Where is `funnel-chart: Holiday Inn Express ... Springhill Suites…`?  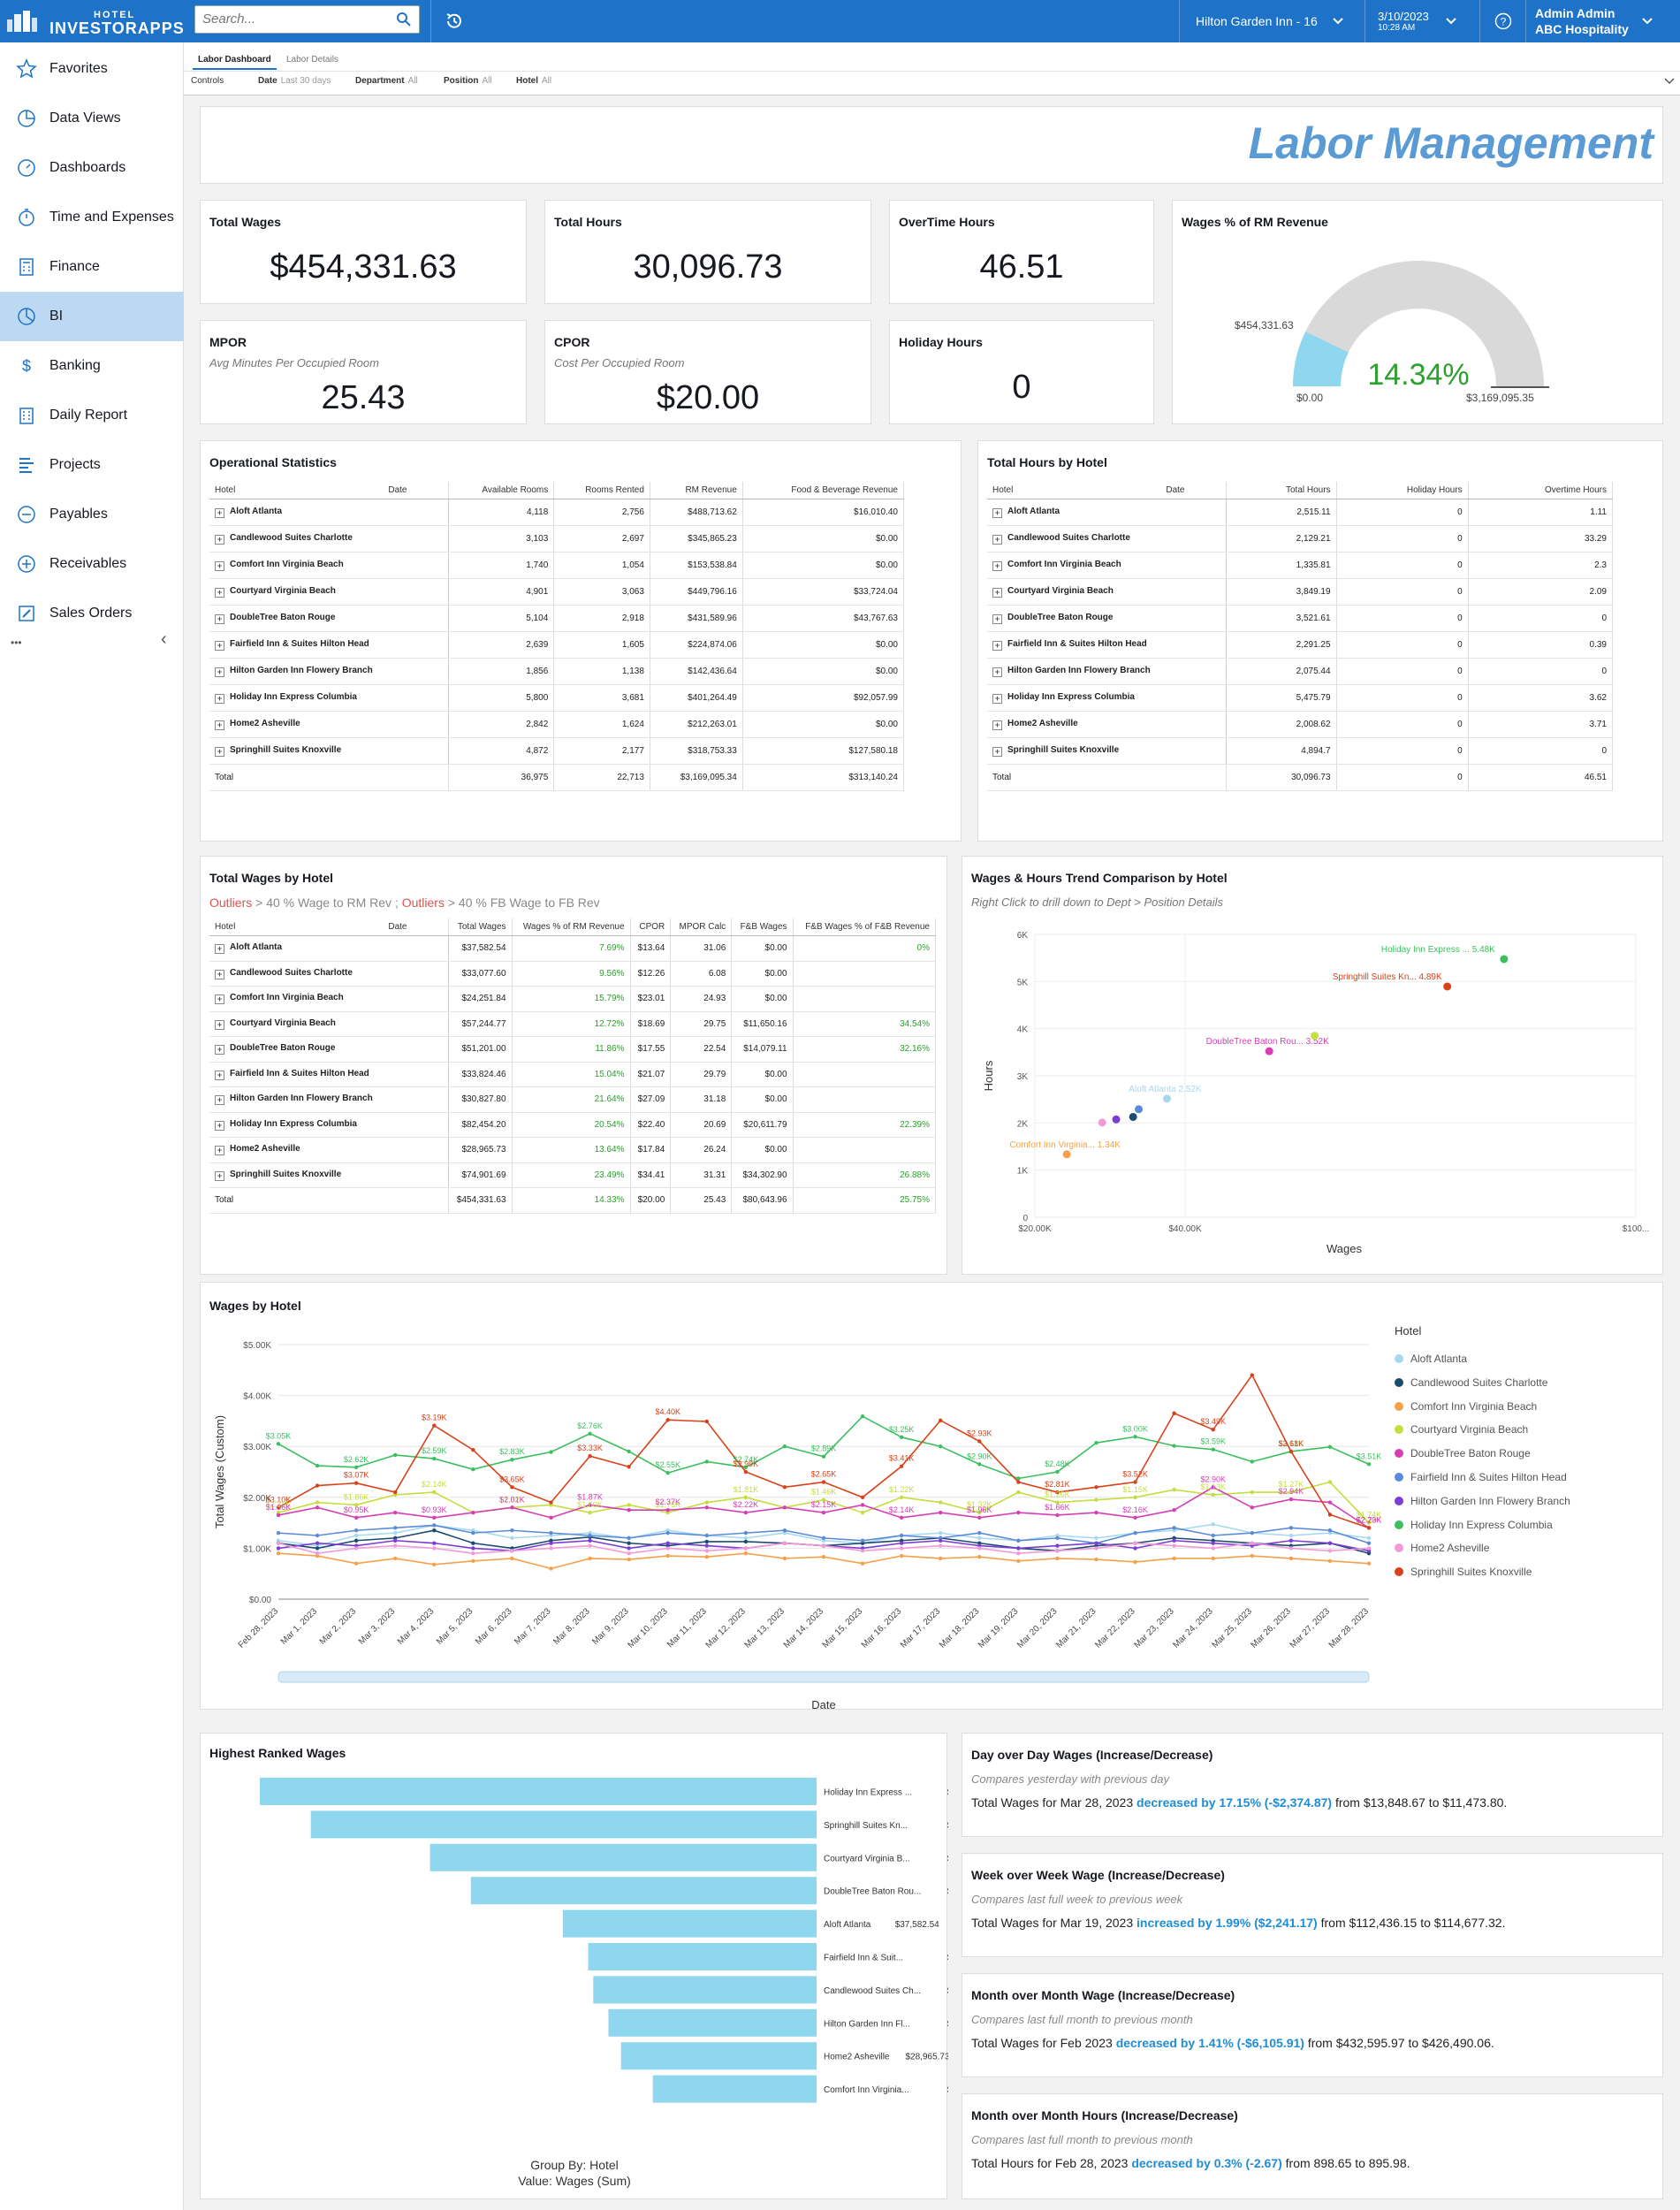
funnel-chart: Holiday Inn Express ... Springhill Suites… is located at coordinates (574, 1967).